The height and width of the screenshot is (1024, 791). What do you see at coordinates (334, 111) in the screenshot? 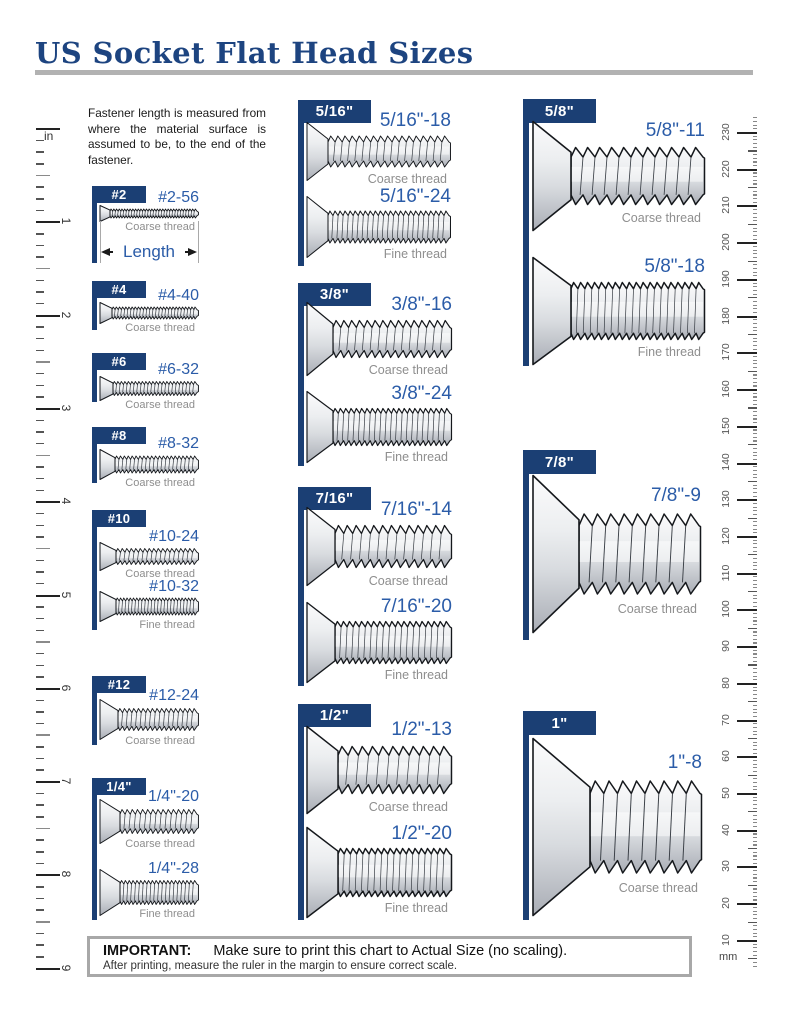
I see `size-badge: 5/16"` at bounding box center [334, 111].